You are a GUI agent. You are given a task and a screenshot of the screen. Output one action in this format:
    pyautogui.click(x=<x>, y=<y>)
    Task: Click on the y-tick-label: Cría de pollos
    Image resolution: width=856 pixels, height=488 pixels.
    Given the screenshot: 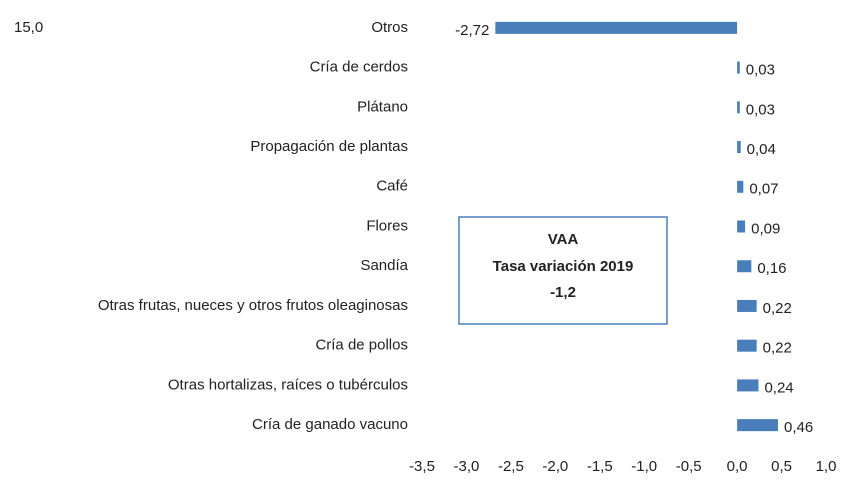 What is the action you would take?
    pyautogui.click(x=361, y=345)
    